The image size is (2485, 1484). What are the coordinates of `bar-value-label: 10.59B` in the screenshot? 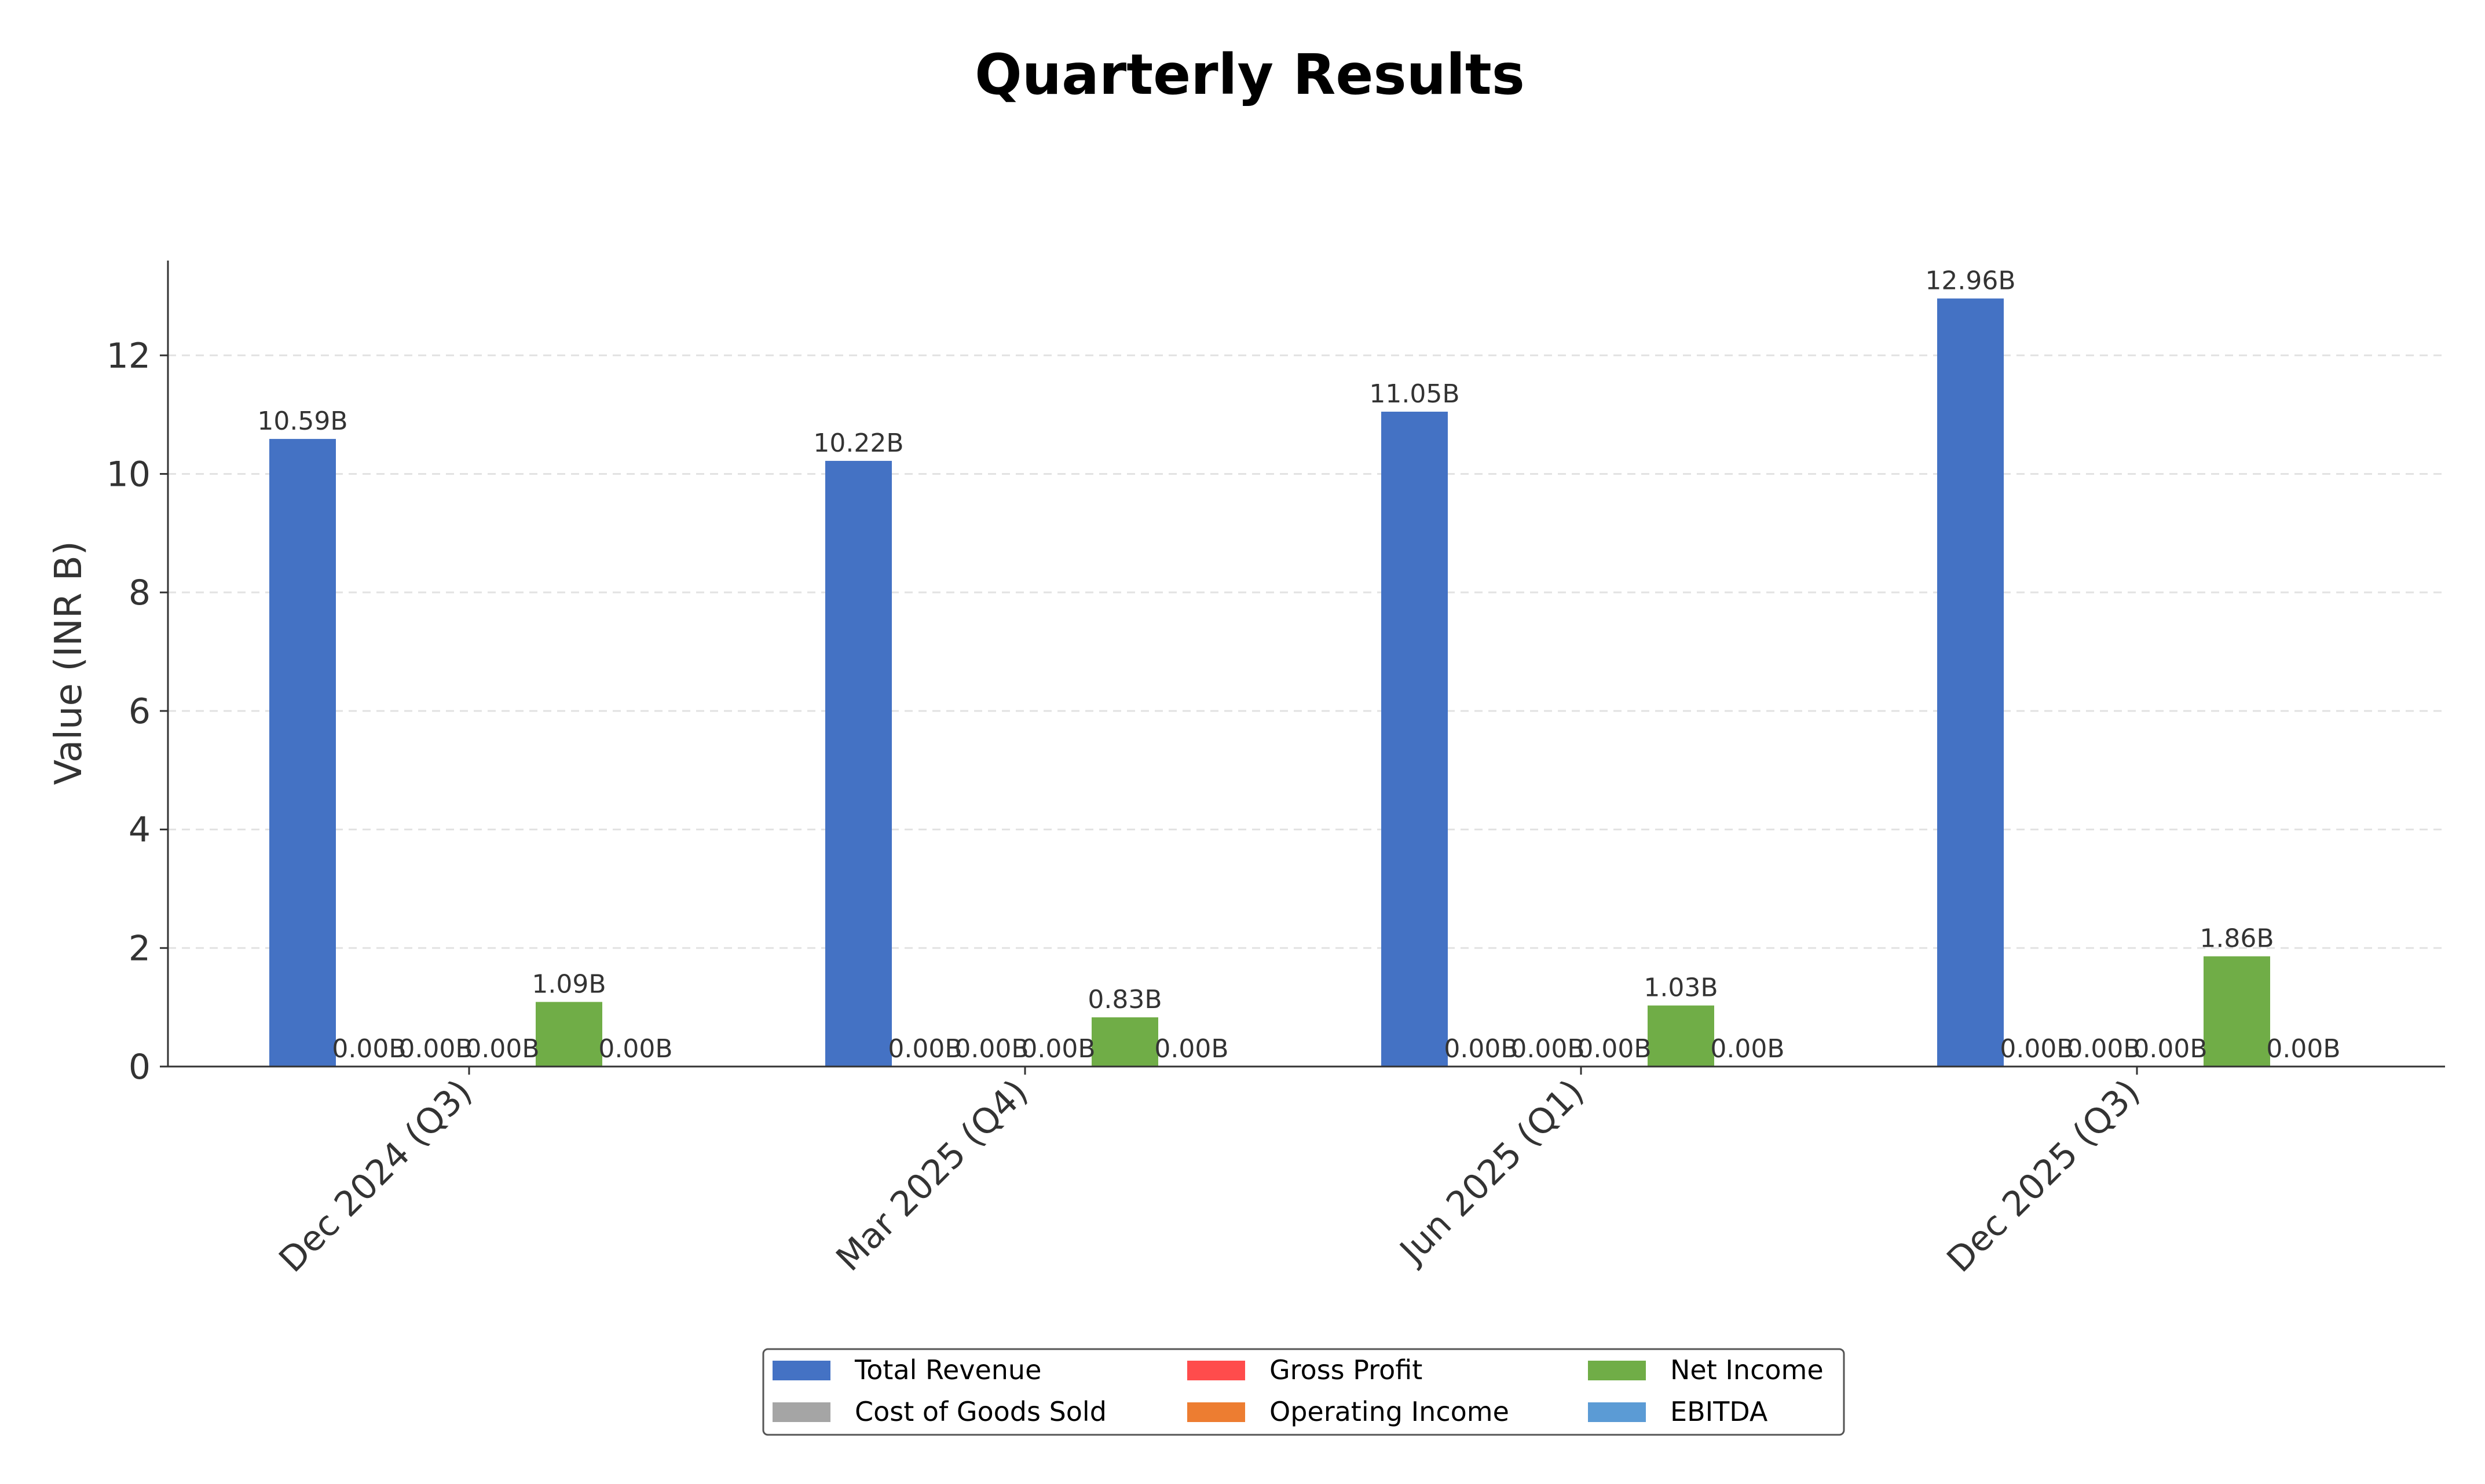 It's located at (302, 421).